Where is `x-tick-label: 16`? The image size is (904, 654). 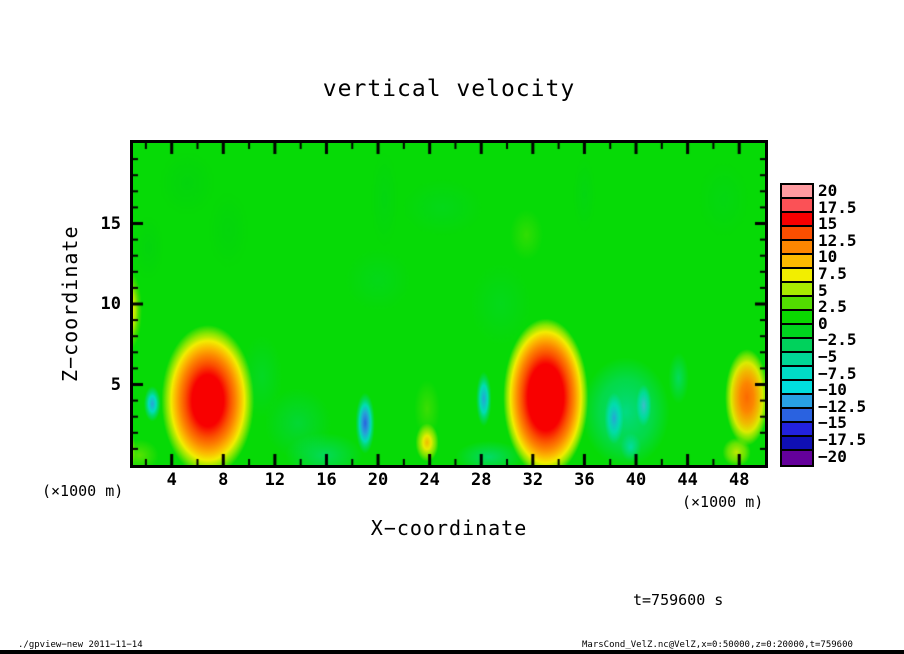 x-tick-label: 16 is located at coordinates (326, 480).